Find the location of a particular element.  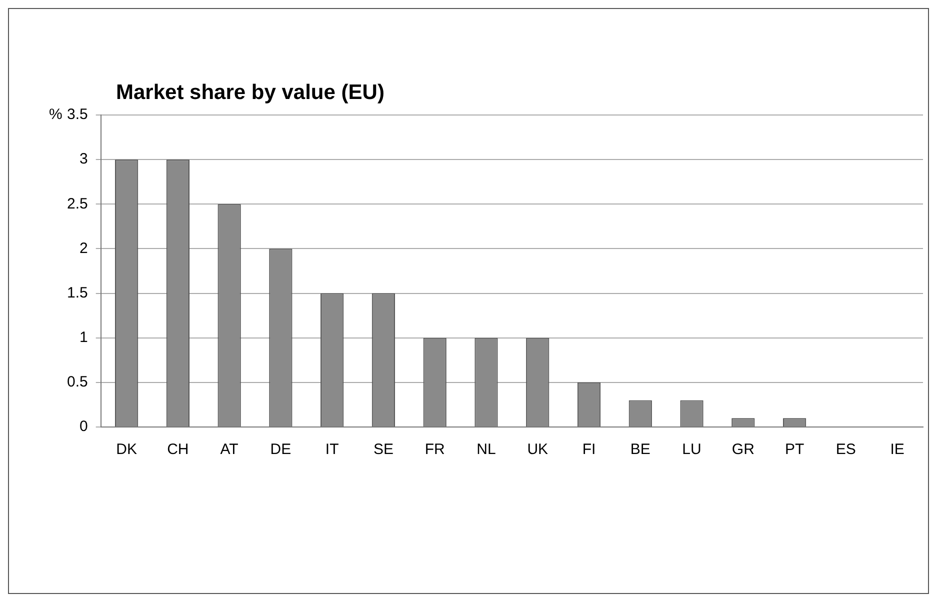

x-tick-label: IT is located at coordinates (332, 449).